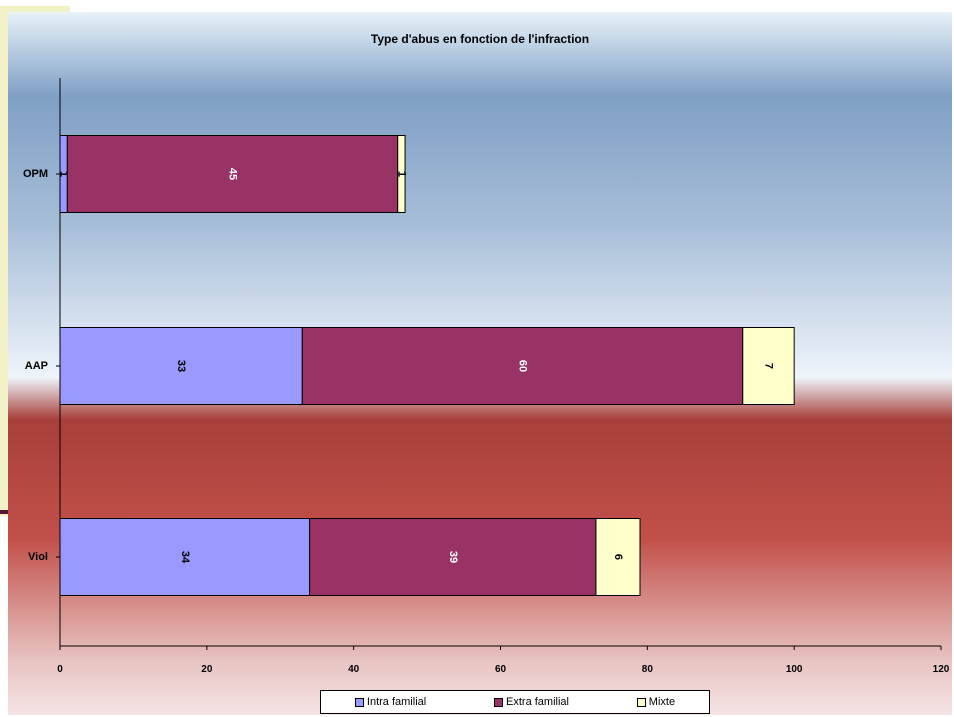 The height and width of the screenshot is (717, 954). I want to click on legend-swatch-extra, so click(499, 702).